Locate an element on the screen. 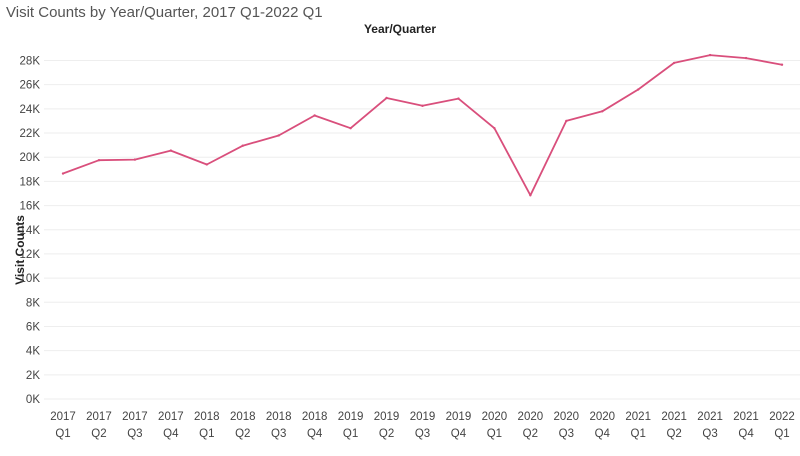  y-tick-label: 26K is located at coordinates (30, 86).